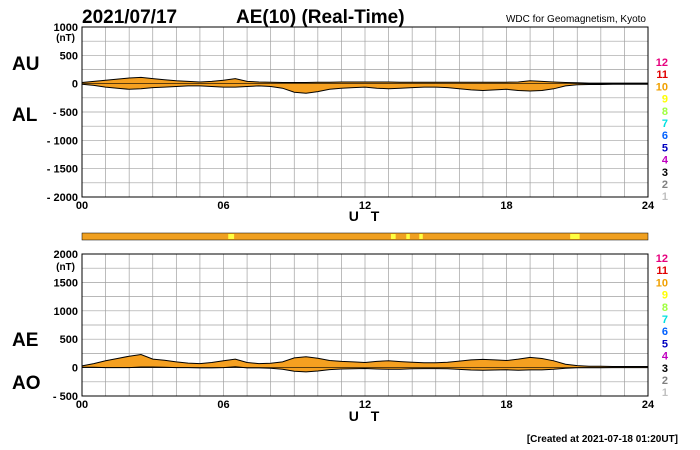  Describe the element at coordinates (365, 405) in the screenshot. I see `ae-ao-xtick-label: 12` at that location.